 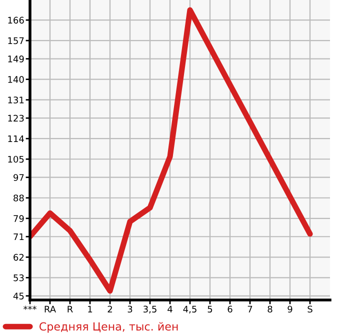 I want to click on x-tick-label: 1, so click(x=90, y=309).